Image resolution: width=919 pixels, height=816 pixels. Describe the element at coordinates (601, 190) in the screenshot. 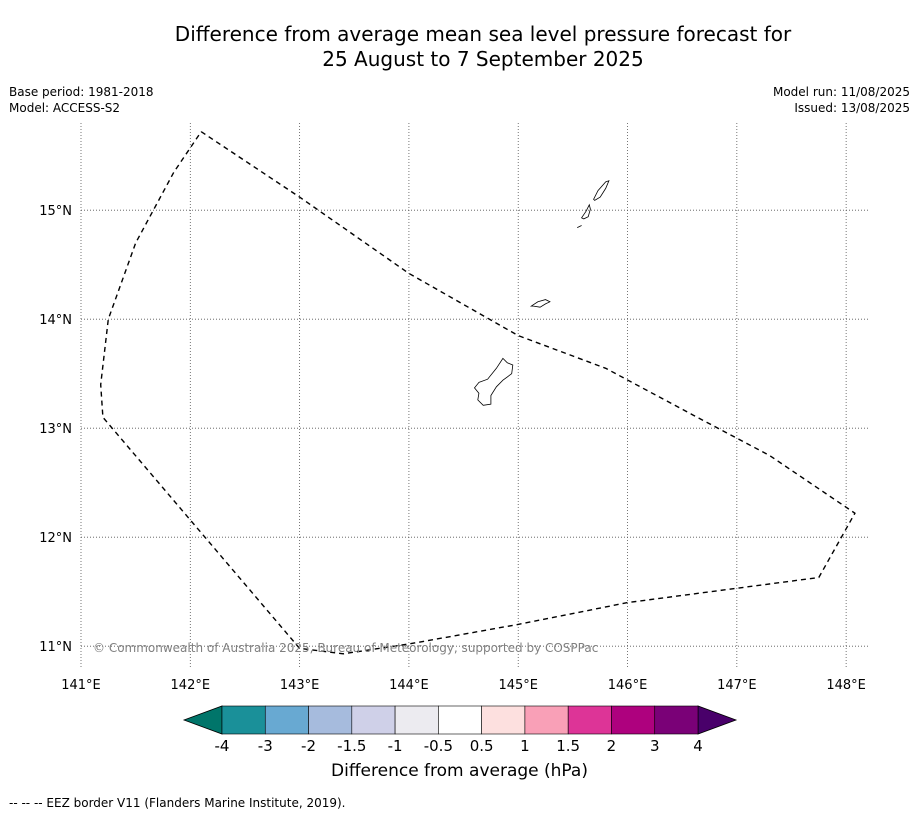

I see `island-saipan` at that location.